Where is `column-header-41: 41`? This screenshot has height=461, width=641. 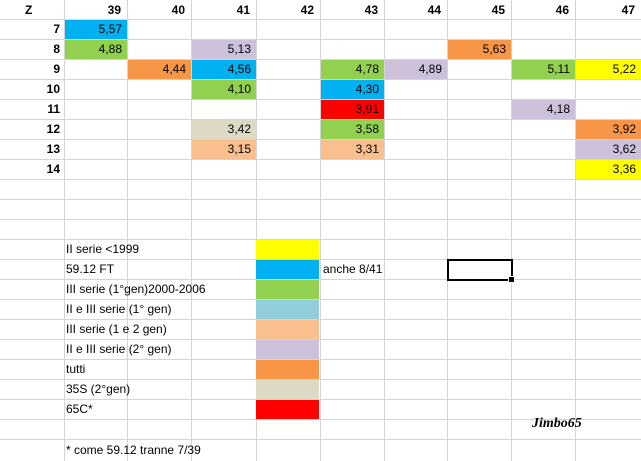
column-header-41: 41 is located at coordinates (243, 10).